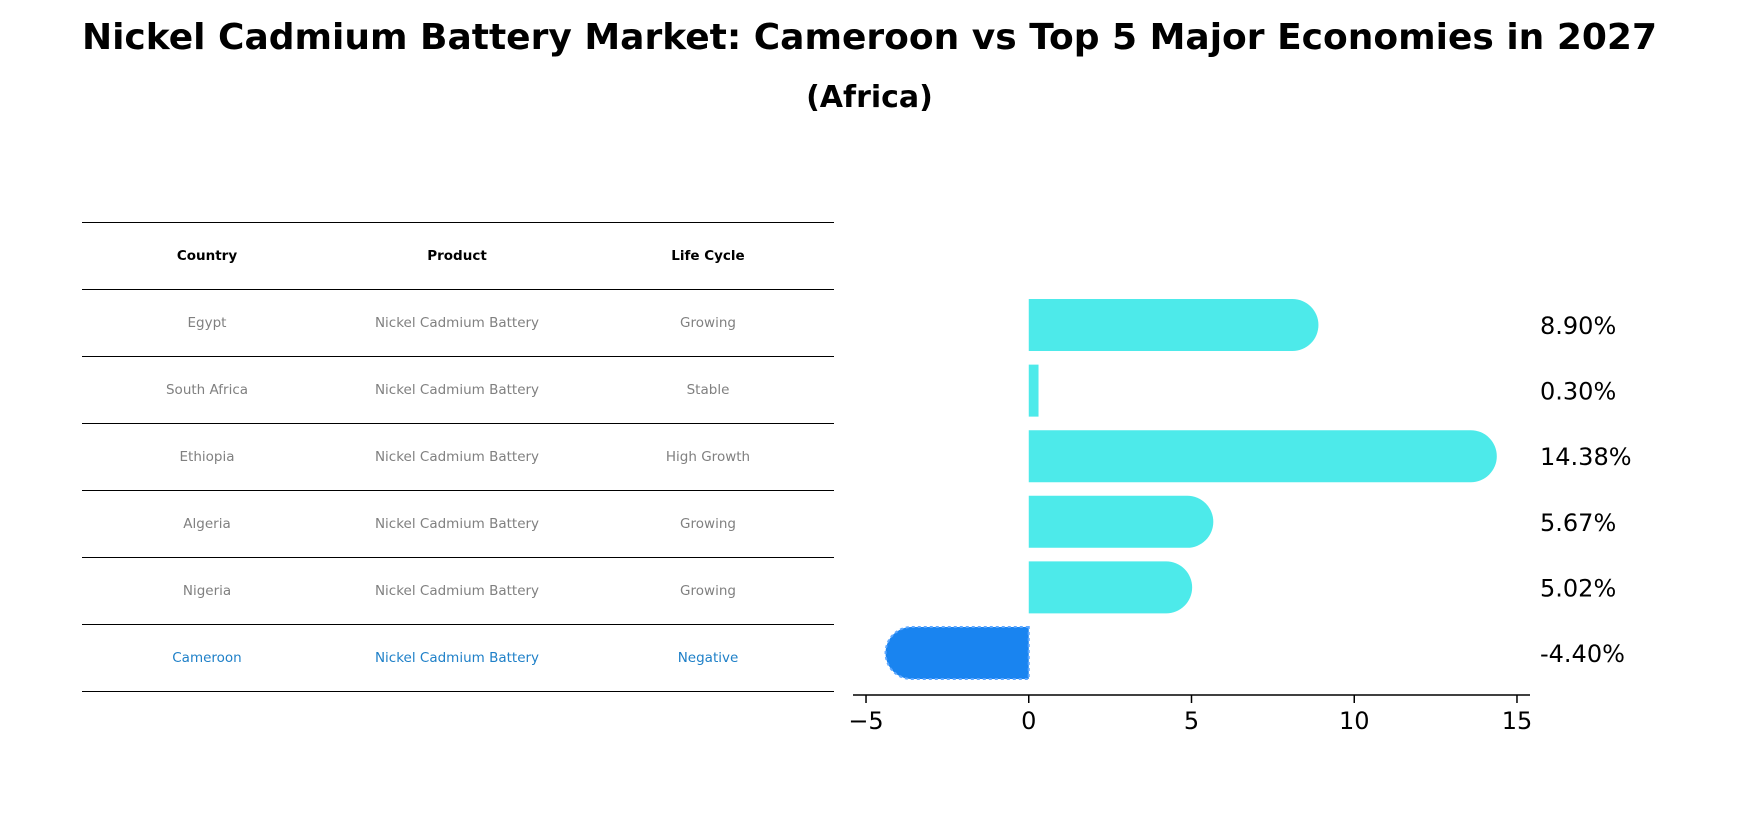 The image size is (1739, 823). I want to click on chart-subtitle: (Africa), so click(869, 97).